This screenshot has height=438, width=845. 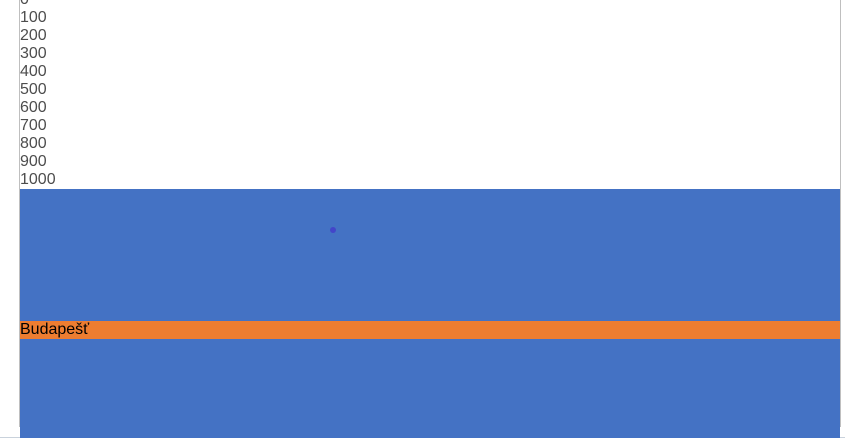 What do you see at coordinates (33, 35) in the screenshot?
I see `y-axis-tick-label: 200` at bounding box center [33, 35].